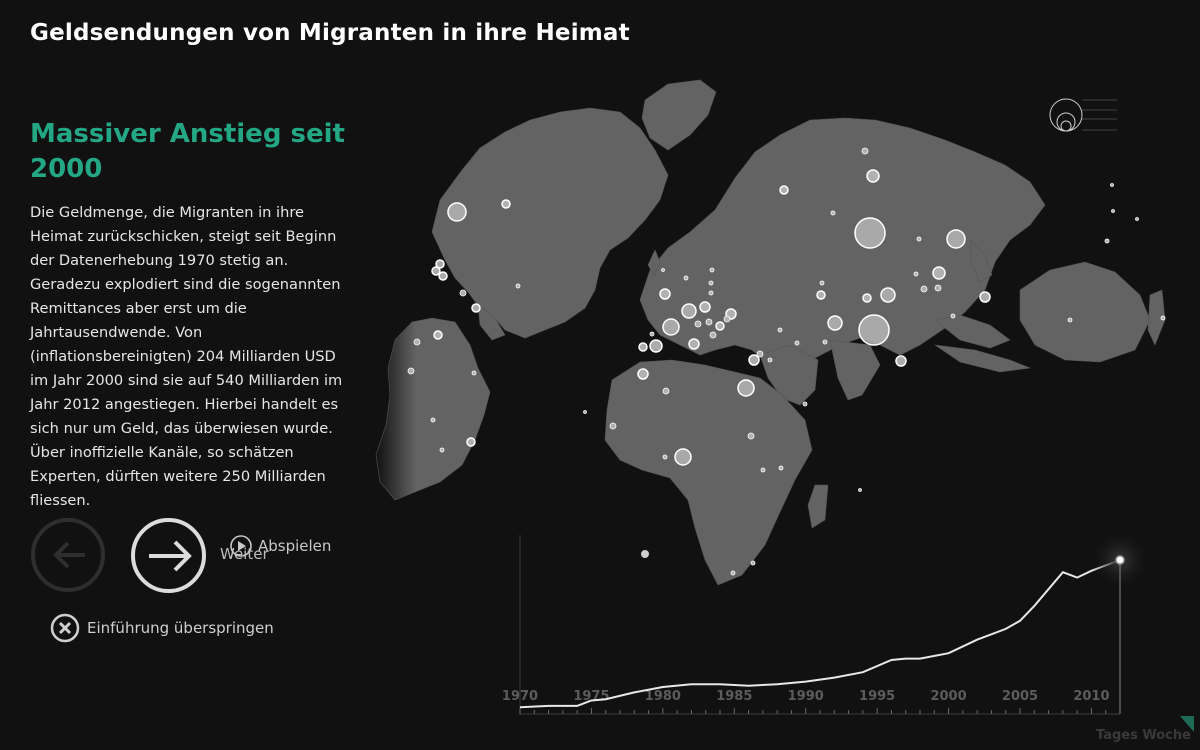 This screenshot has width=1200, height=750. What do you see at coordinates (241, 546) in the screenshot?
I see `play-icon` at bounding box center [241, 546].